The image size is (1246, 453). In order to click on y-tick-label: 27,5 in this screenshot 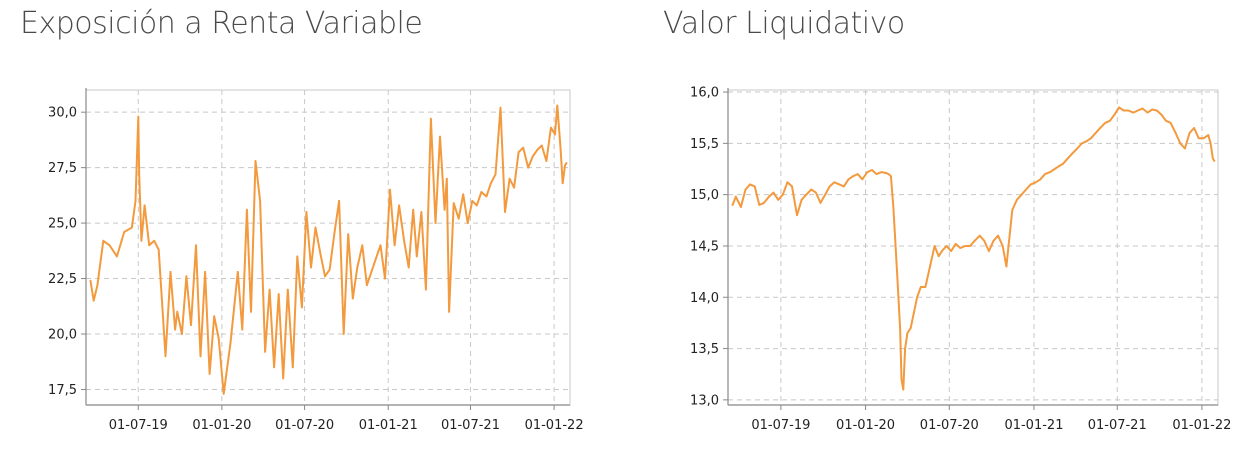, I will do `click(62, 168)`.